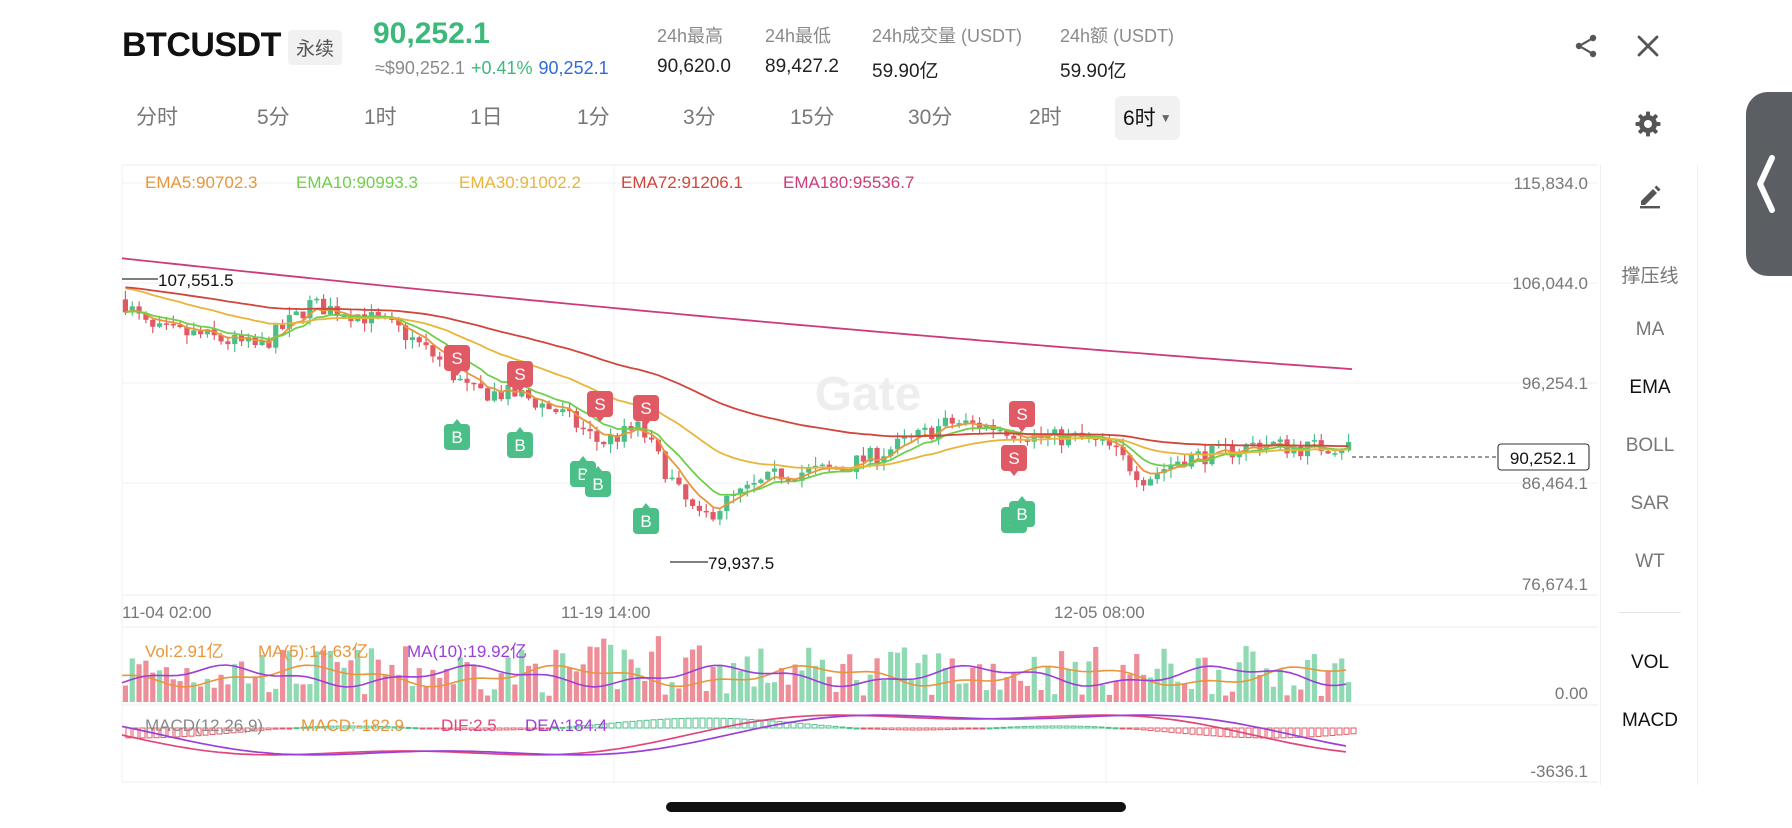 The image size is (1792, 828). What do you see at coordinates (1650, 662) in the screenshot?
I see `indicator-vol: VOL` at bounding box center [1650, 662].